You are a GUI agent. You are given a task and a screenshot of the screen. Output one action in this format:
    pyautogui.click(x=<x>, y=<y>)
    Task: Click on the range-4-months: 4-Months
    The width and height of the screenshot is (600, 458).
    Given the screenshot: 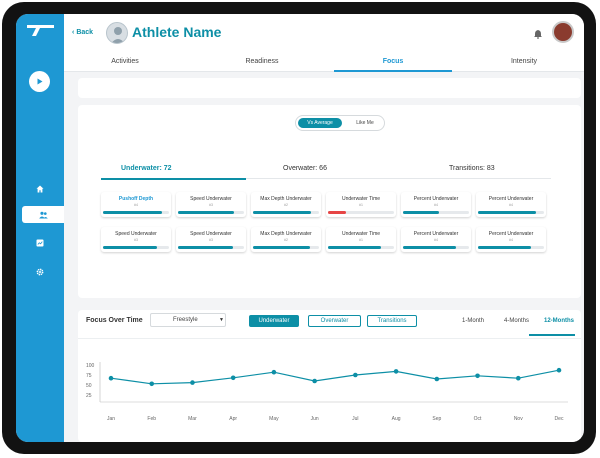 What is the action you would take?
    pyautogui.click(x=517, y=321)
    